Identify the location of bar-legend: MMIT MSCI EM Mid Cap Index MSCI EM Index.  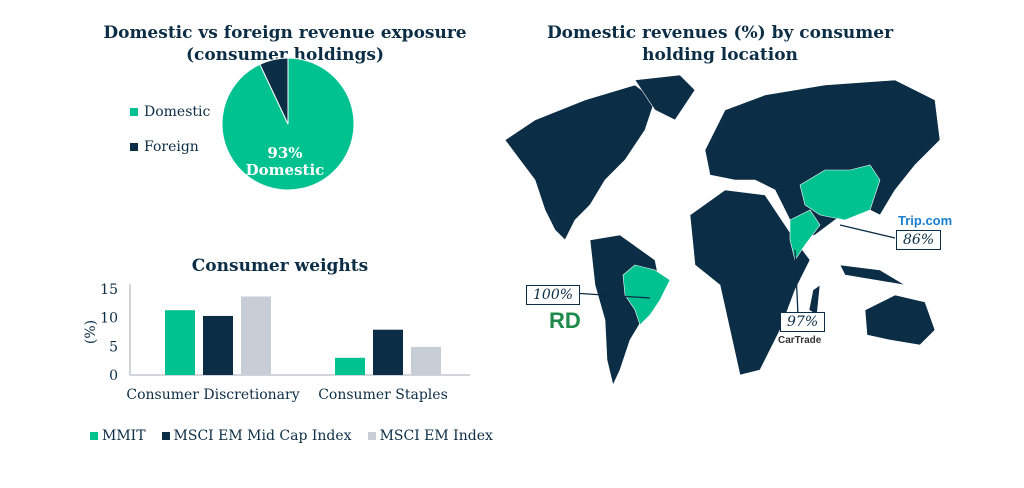
(291, 436).